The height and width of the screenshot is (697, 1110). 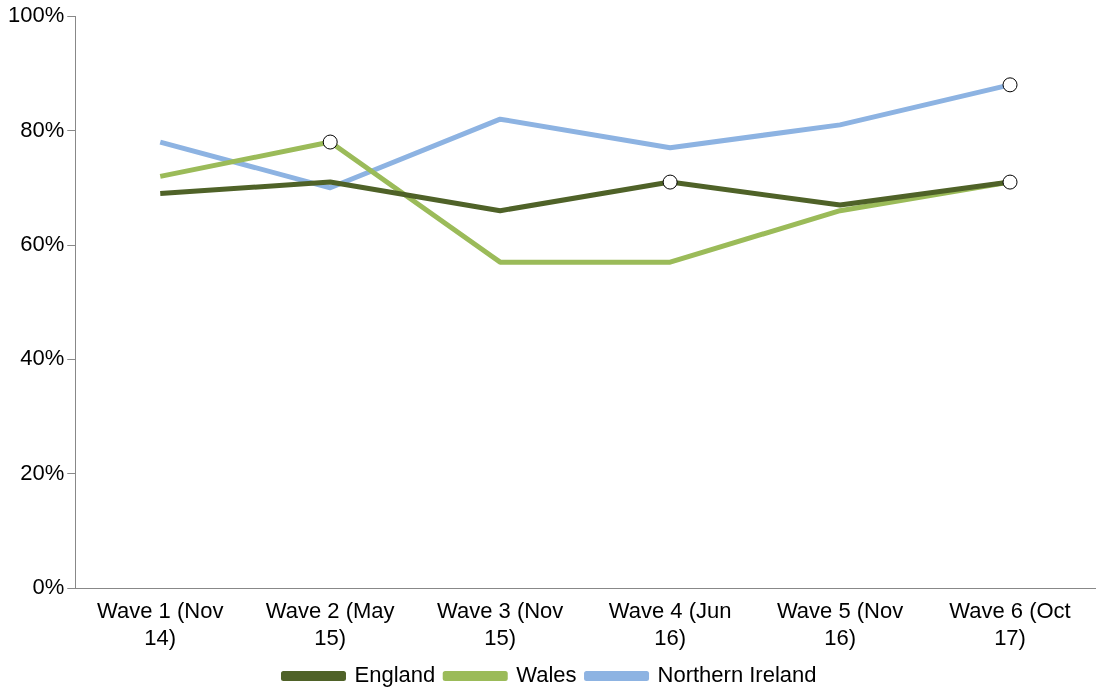 I want to click on x-tick-label: Wave 3 (Nov 15), so click(x=500, y=624).